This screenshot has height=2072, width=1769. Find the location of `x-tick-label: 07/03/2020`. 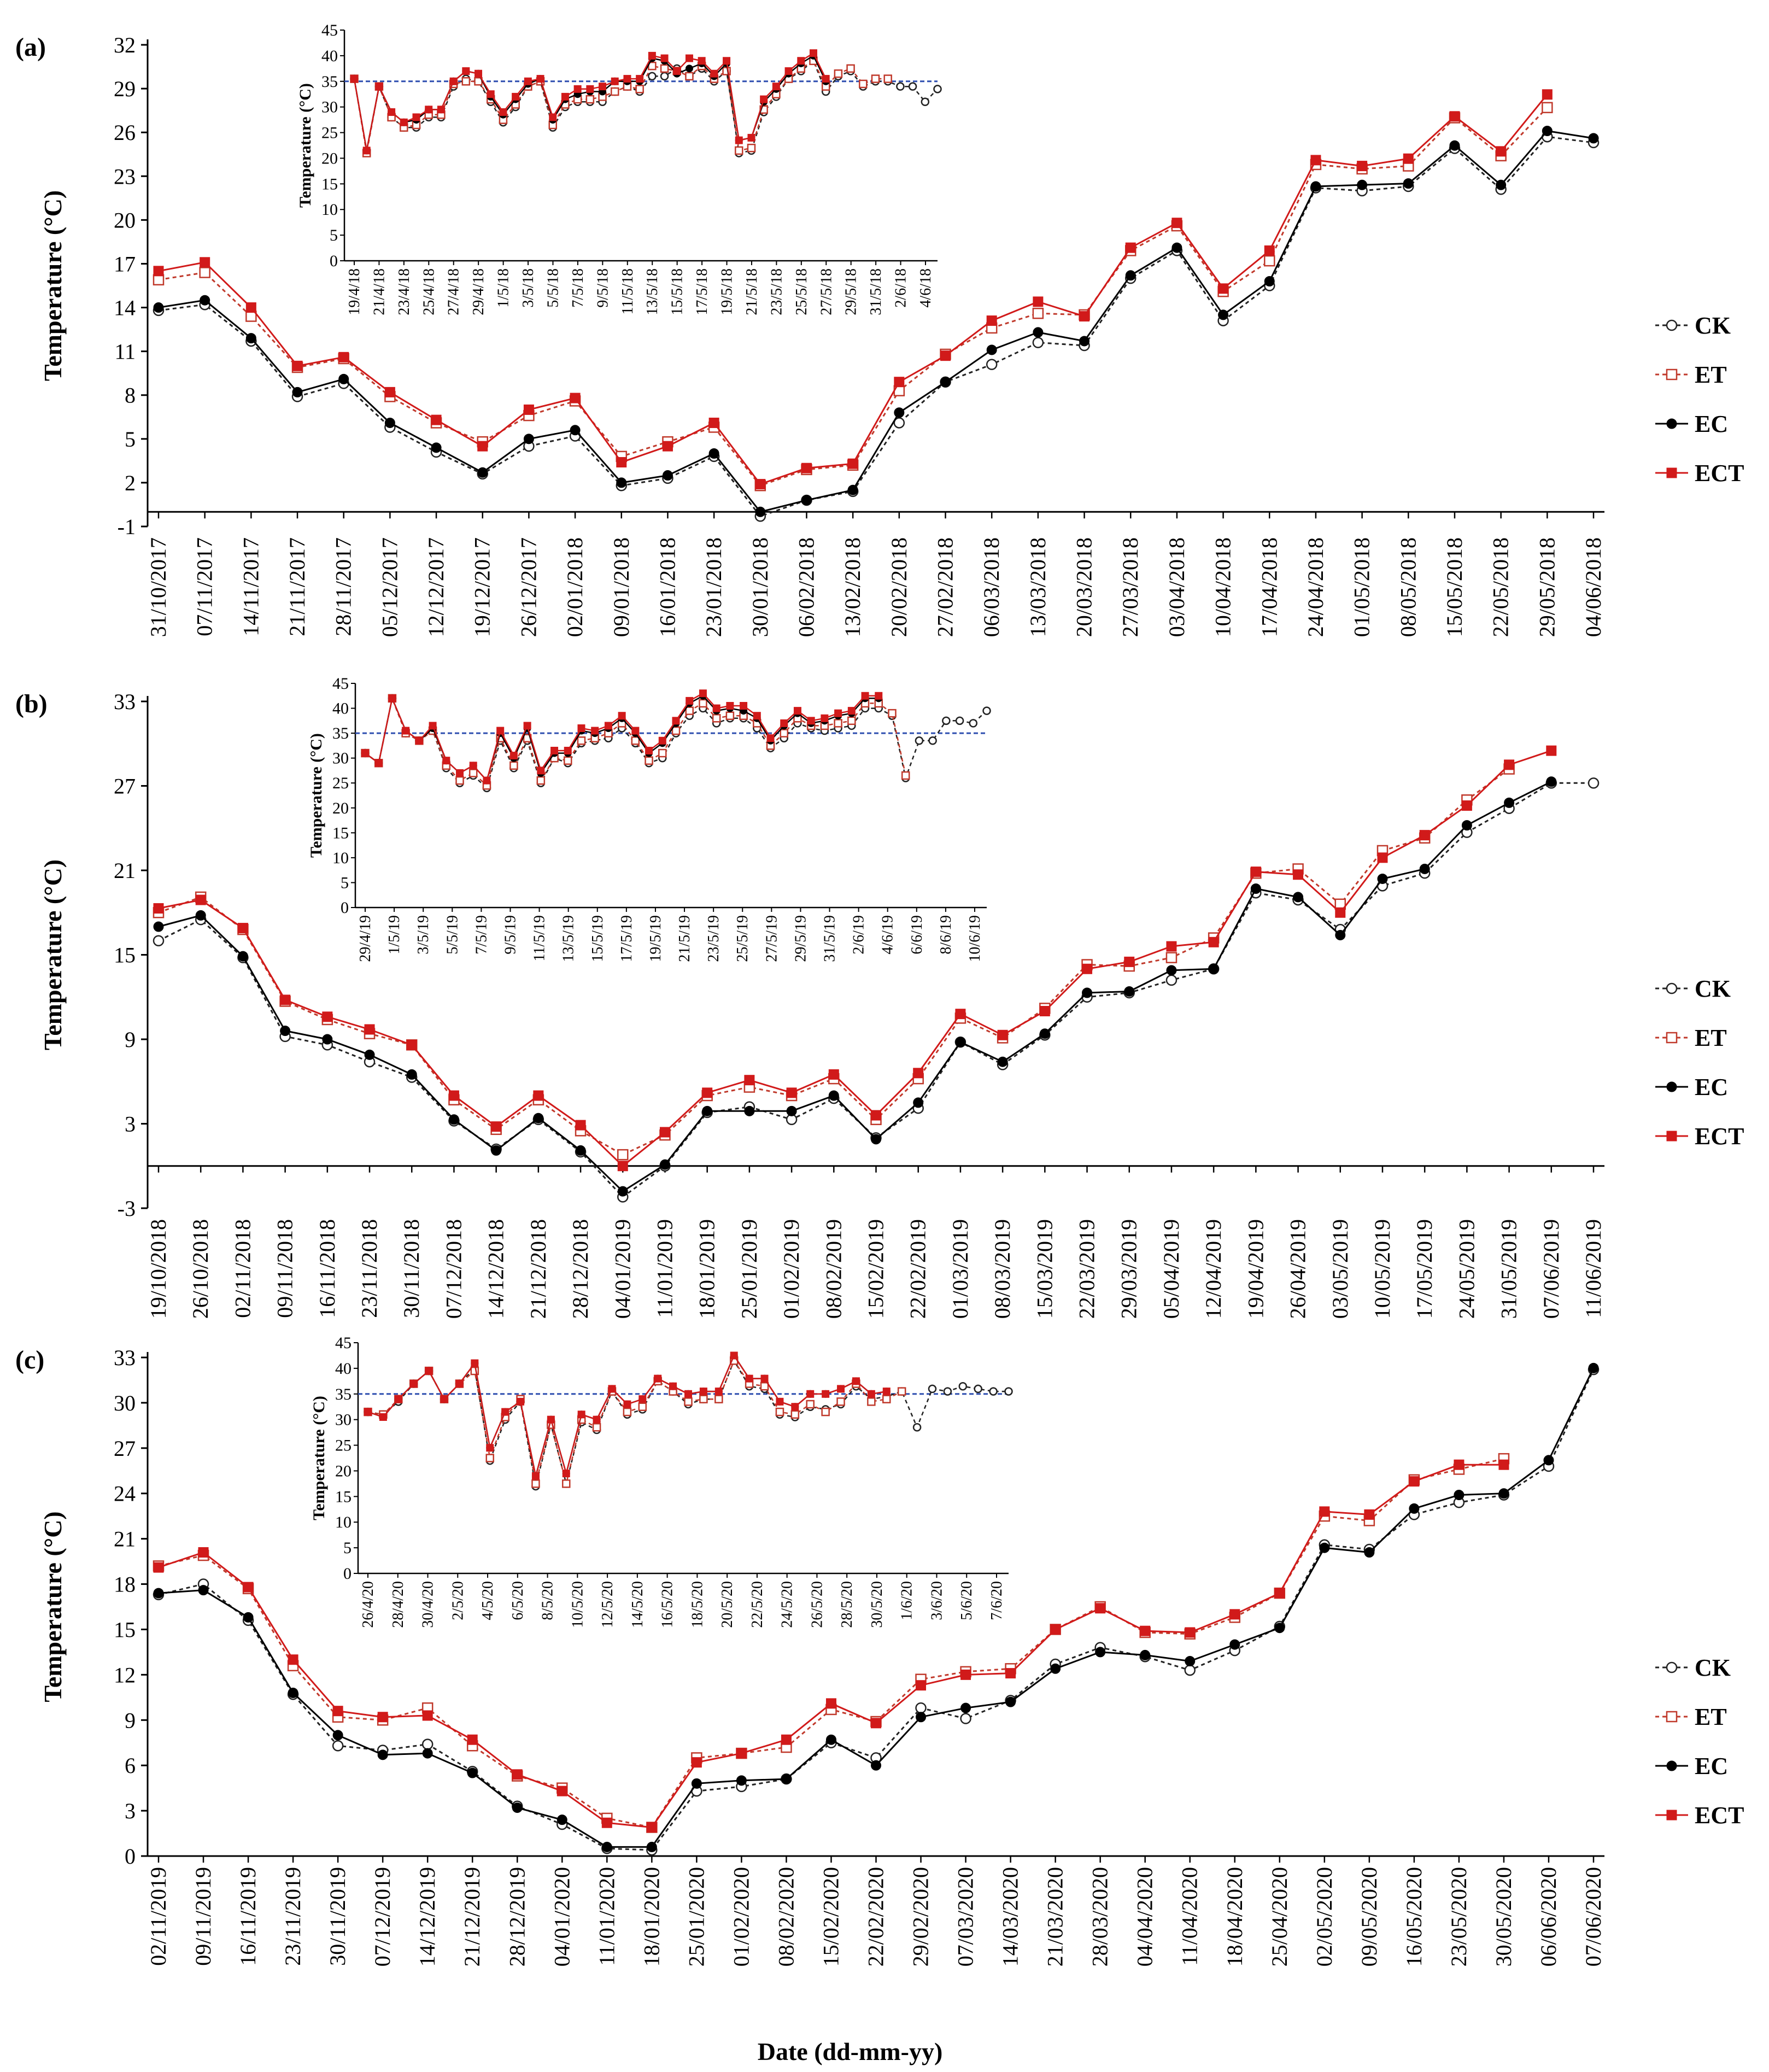

x-tick-label: 07/03/2020 is located at coordinates (965, 1916).